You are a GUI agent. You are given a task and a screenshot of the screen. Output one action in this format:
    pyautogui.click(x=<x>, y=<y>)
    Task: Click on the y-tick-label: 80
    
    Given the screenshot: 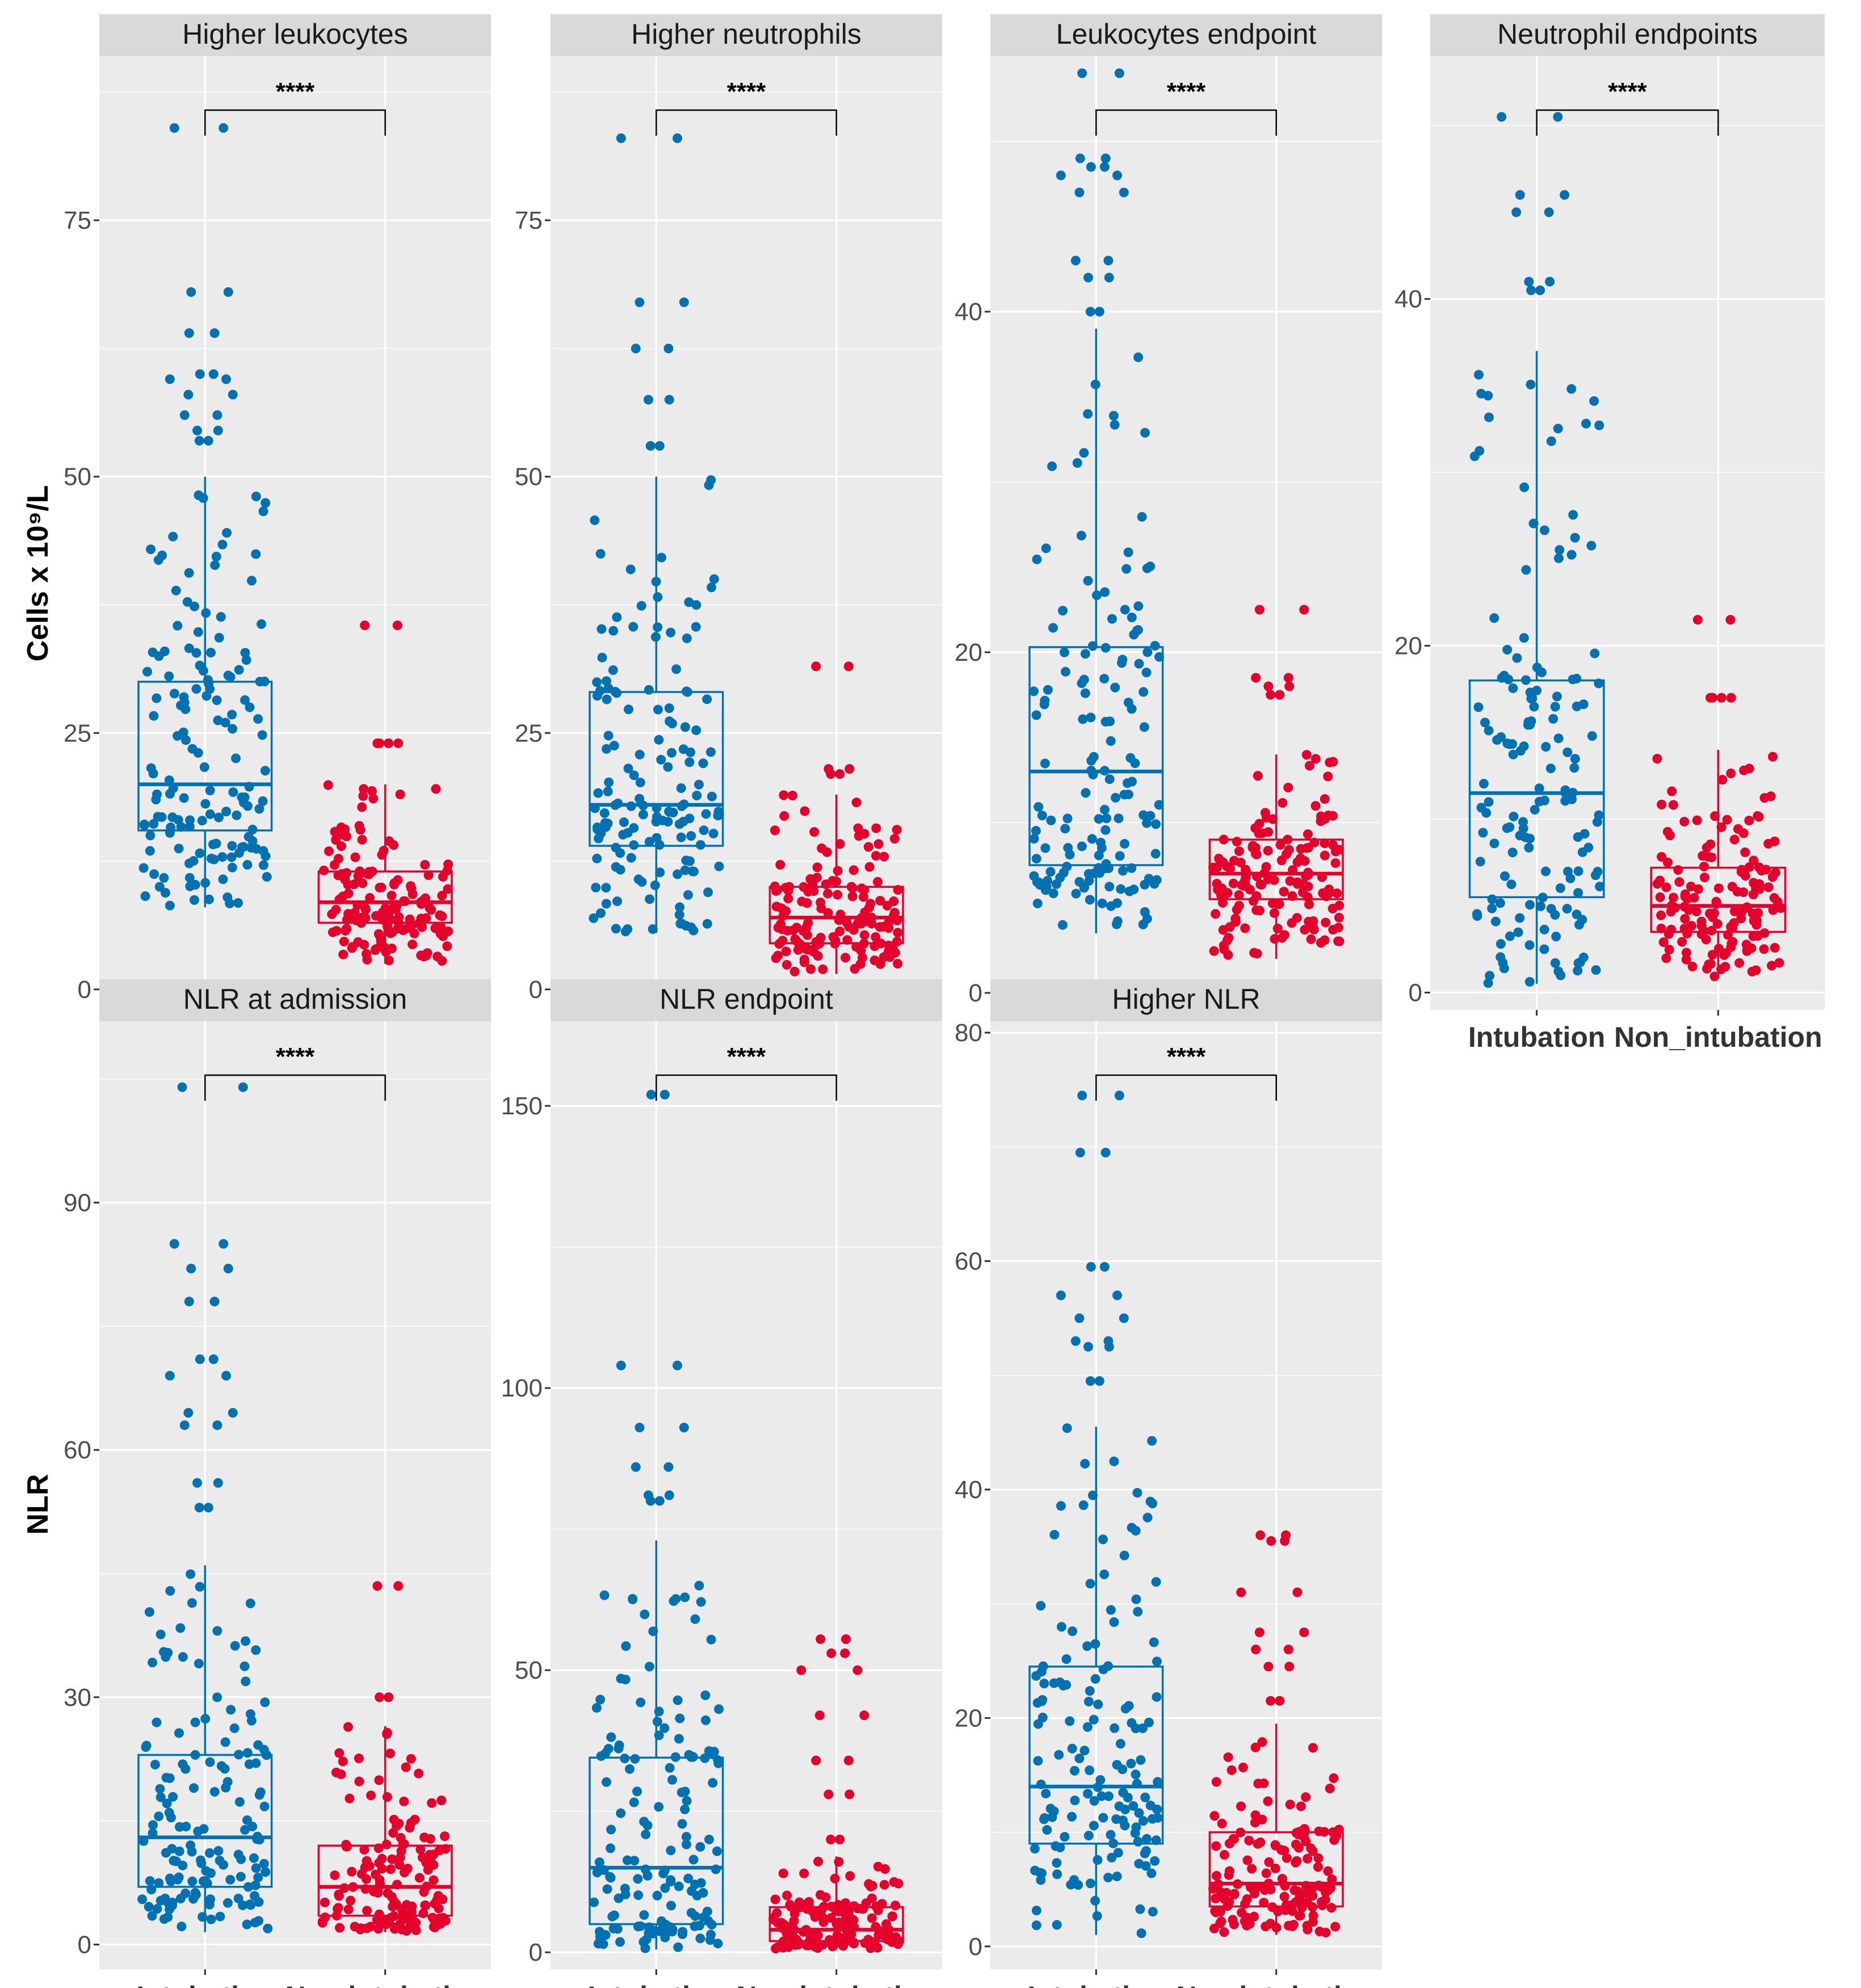 What is the action you would take?
    pyautogui.click(x=968, y=1033)
    